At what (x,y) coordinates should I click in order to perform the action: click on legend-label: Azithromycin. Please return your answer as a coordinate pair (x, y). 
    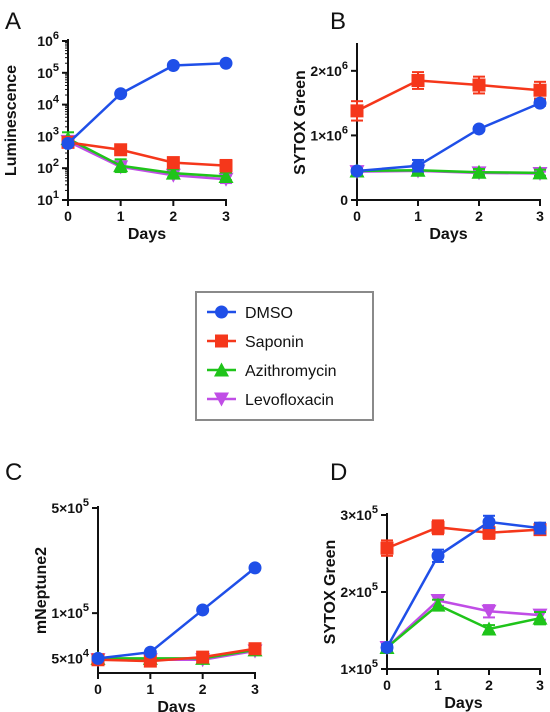
    Looking at the image, I should click on (291, 371).